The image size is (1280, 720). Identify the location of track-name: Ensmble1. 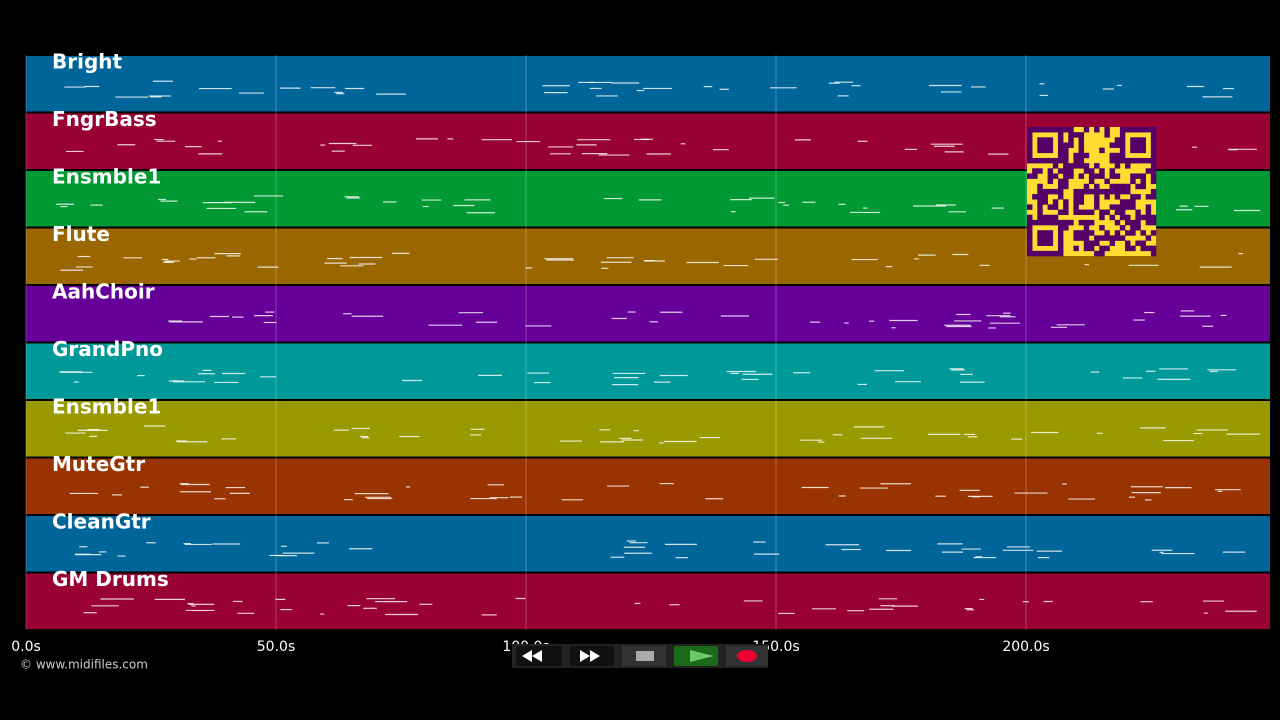
(106, 407).